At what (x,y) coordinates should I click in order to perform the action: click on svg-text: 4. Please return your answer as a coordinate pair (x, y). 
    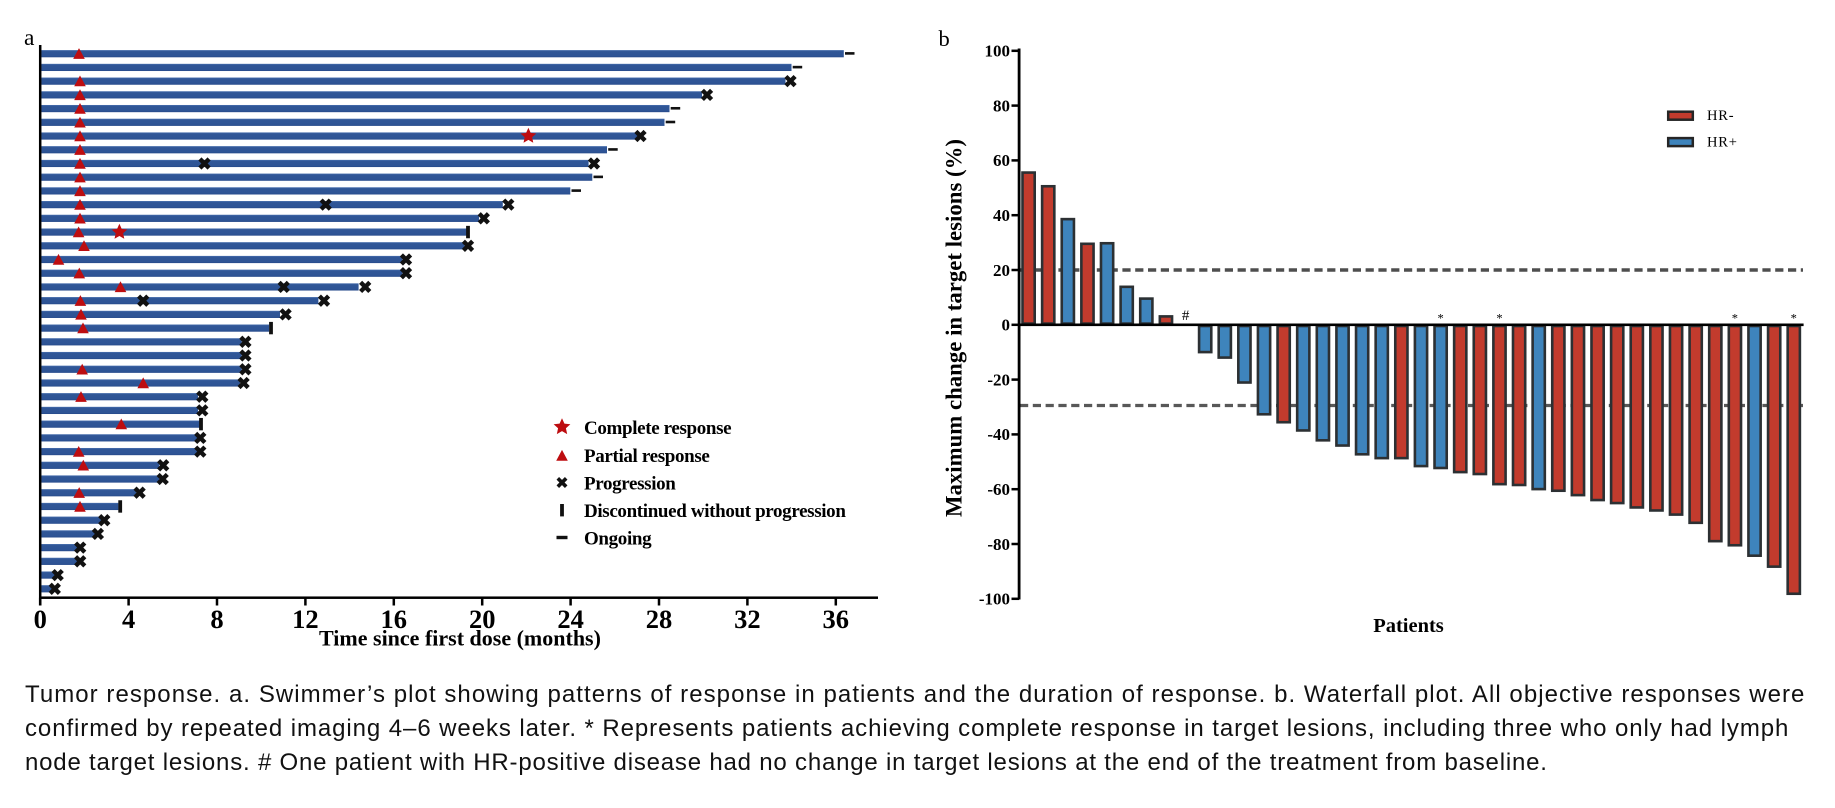
    Looking at the image, I should click on (128, 619).